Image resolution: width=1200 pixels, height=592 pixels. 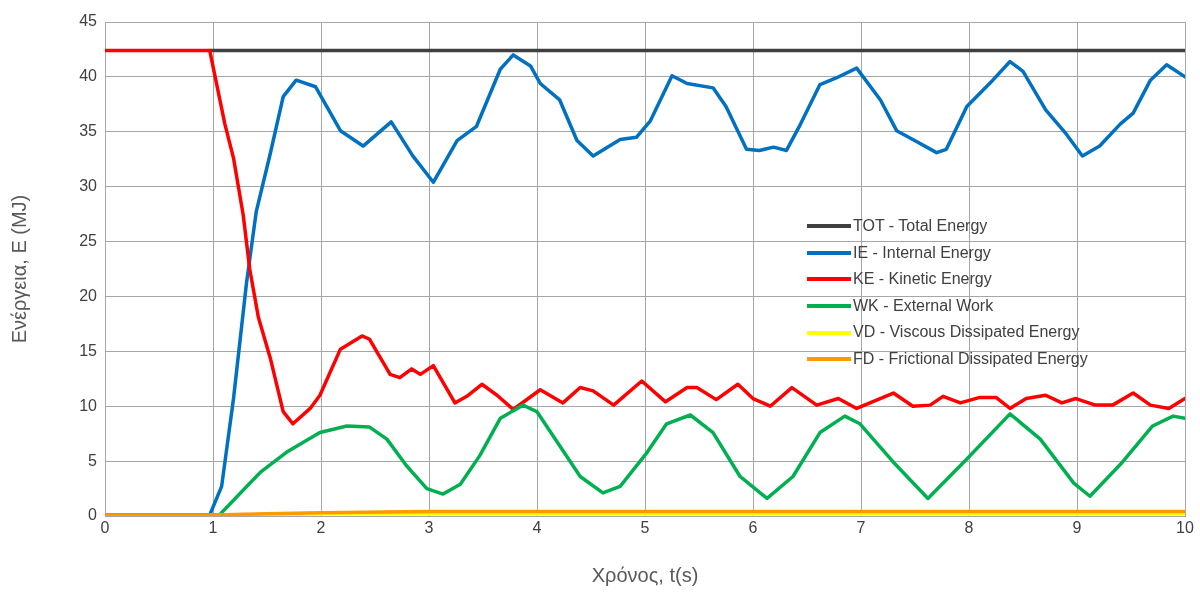 What do you see at coordinates (970, 358) in the screenshot?
I see `legend-label: FD - Frictional Dissipated Energy` at bounding box center [970, 358].